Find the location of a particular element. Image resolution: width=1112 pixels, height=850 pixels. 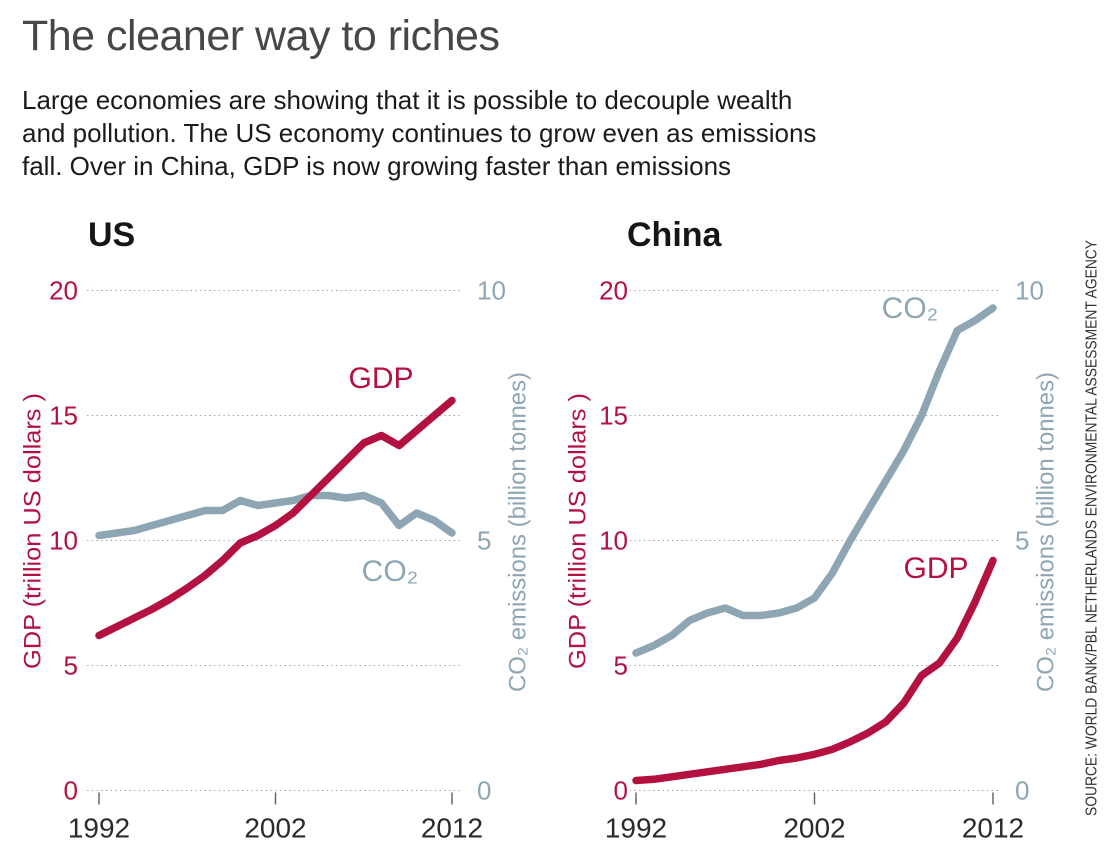

china-chart-title: China is located at coordinates (675, 235).